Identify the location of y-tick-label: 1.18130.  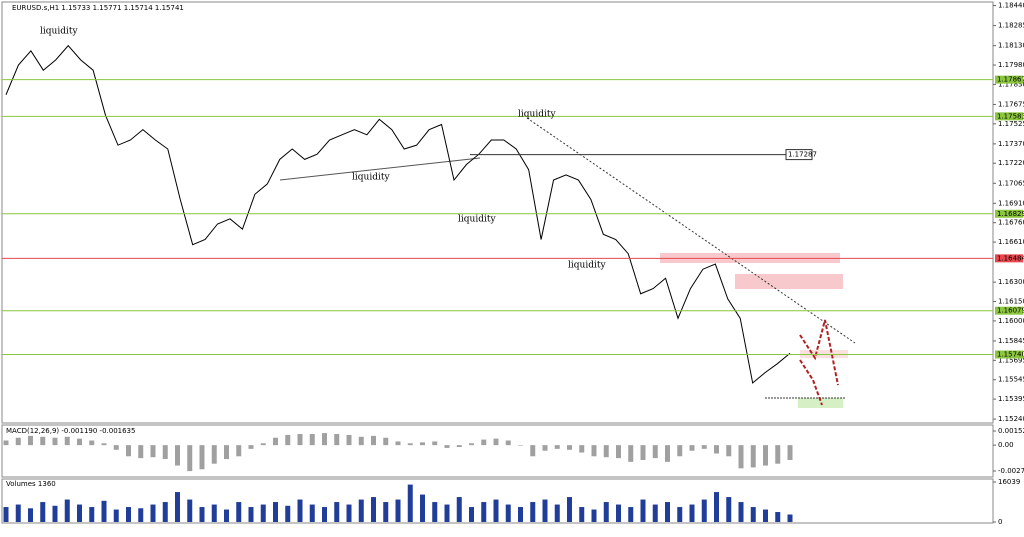
(1011, 46).